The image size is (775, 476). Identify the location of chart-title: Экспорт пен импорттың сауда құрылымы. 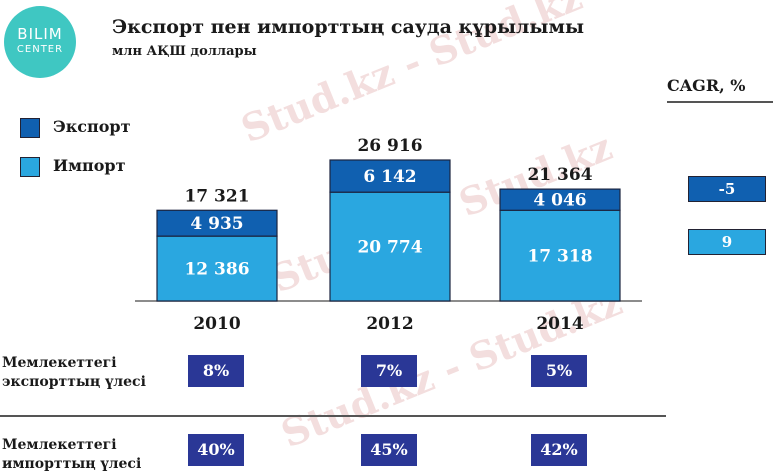
(348, 27).